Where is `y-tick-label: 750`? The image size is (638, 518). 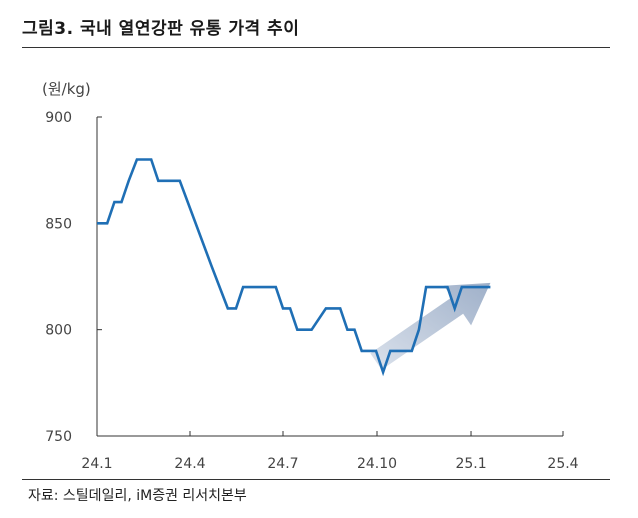
y-tick-label: 750 is located at coordinates (58, 437).